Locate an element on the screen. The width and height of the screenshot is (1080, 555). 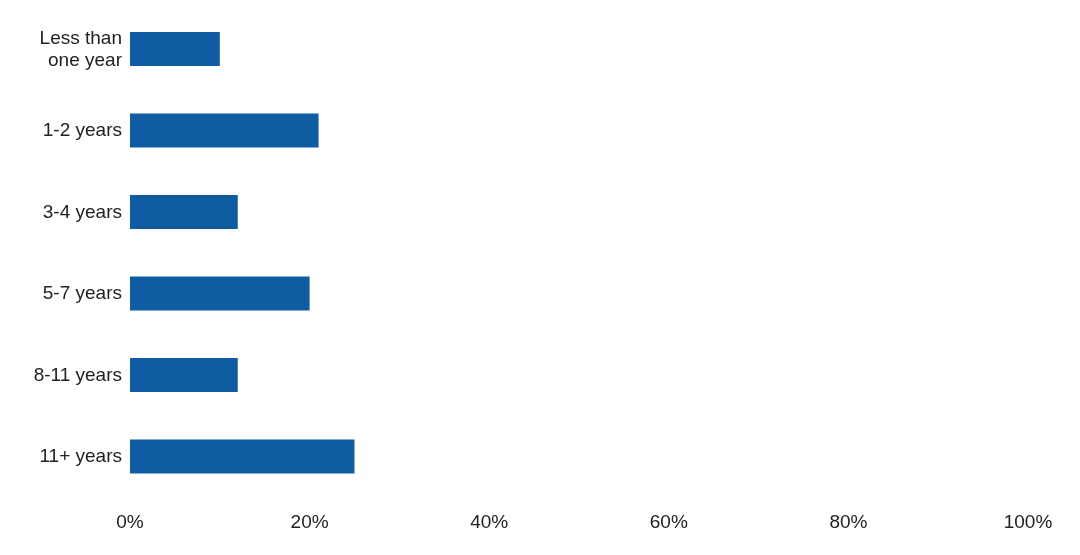
x-tick-label: 40% is located at coordinates (489, 522).